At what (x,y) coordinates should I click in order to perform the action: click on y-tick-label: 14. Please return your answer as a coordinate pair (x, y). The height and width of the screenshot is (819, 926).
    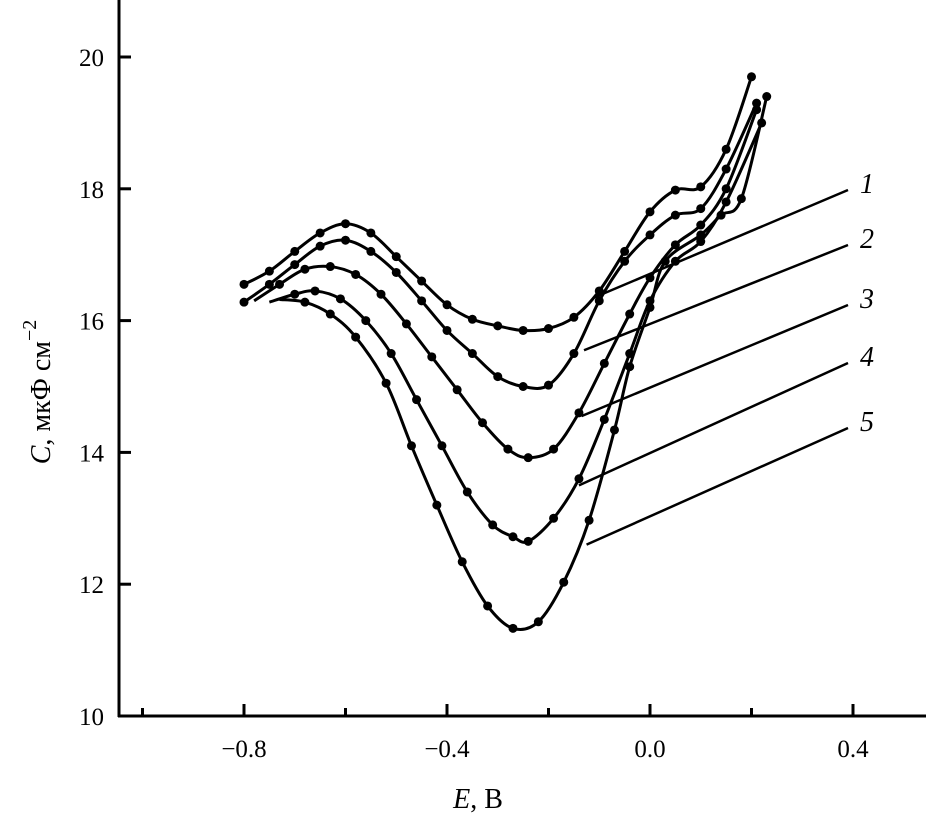
    Looking at the image, I should click on (92, 453).